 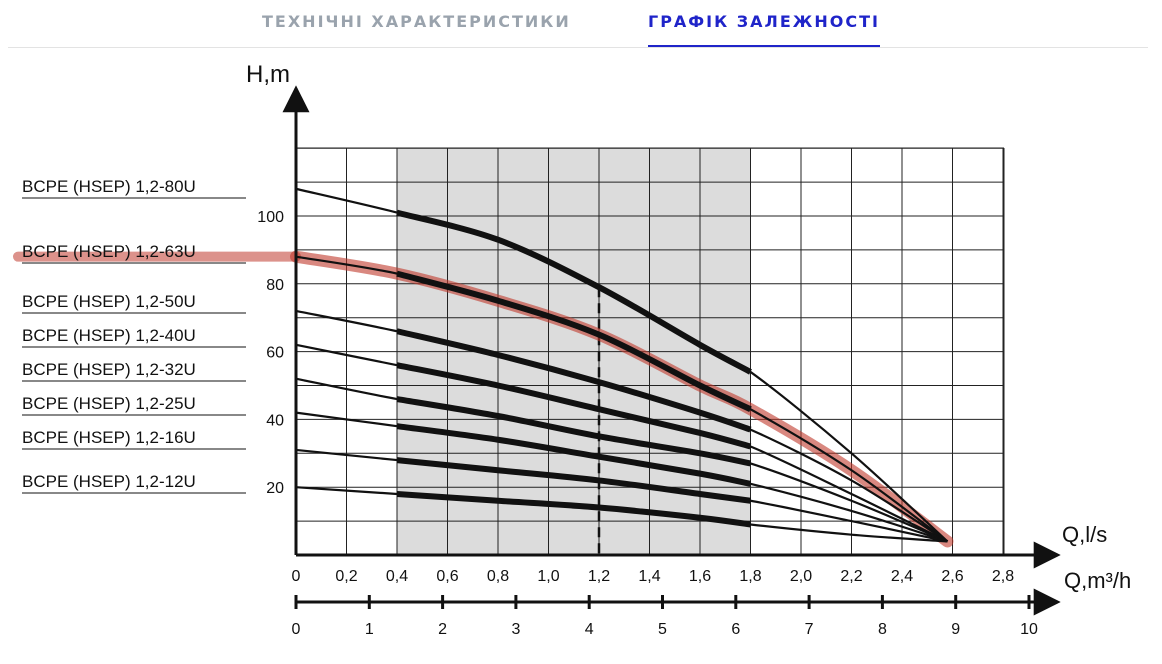 What do you see at coordinates (447, 576) in the screenshot?
I see `x-tick-label: 0,6` at bounding box center [447, 576].